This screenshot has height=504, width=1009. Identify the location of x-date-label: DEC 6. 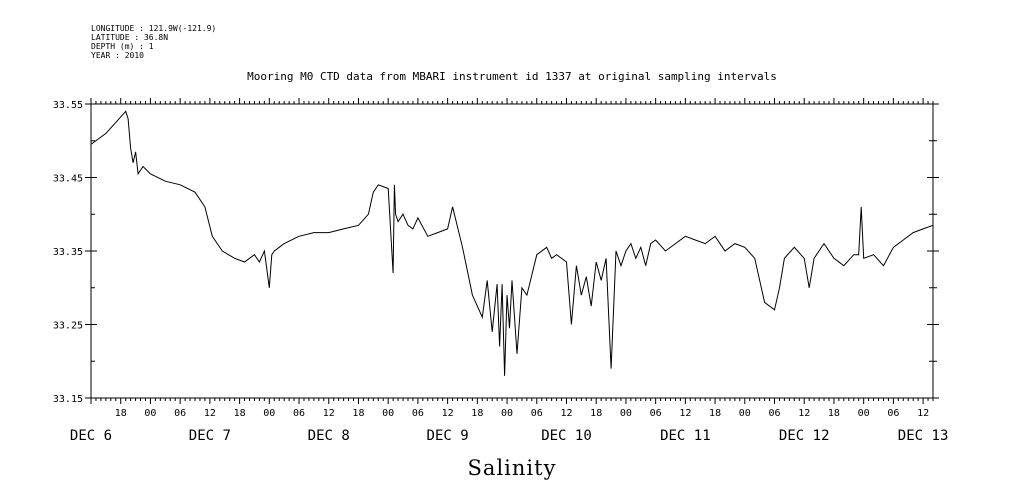
(91, 436).